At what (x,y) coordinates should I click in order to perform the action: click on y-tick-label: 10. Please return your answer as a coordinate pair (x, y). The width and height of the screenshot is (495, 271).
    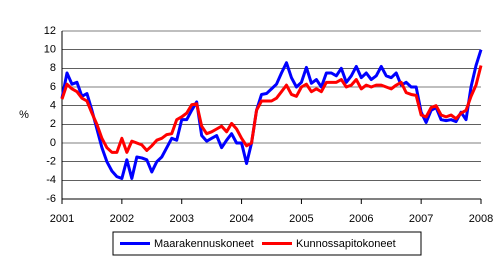
    Looking at the image, I should click on (50, 50).